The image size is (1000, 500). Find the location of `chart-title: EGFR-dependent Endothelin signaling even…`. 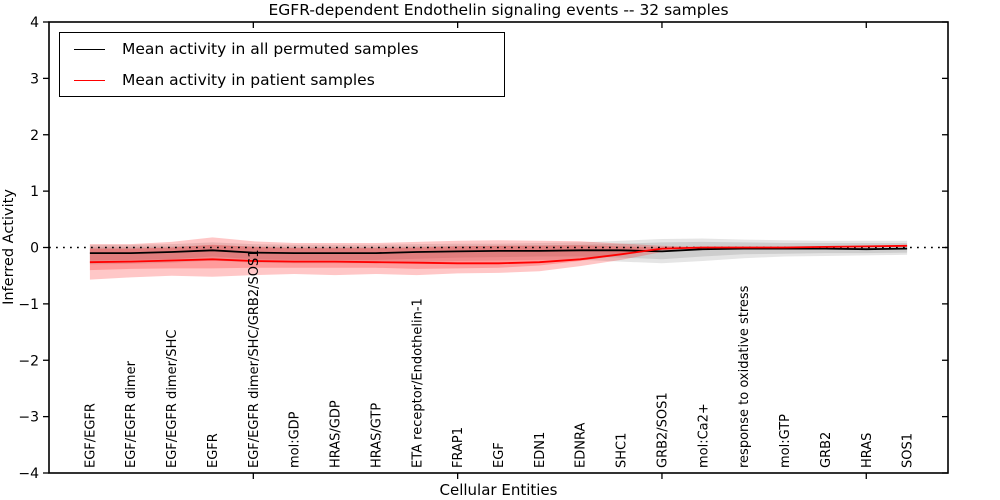

chart-title: EGFR-dependent Endothelin signaling even… is located at coordinates (498, 10).